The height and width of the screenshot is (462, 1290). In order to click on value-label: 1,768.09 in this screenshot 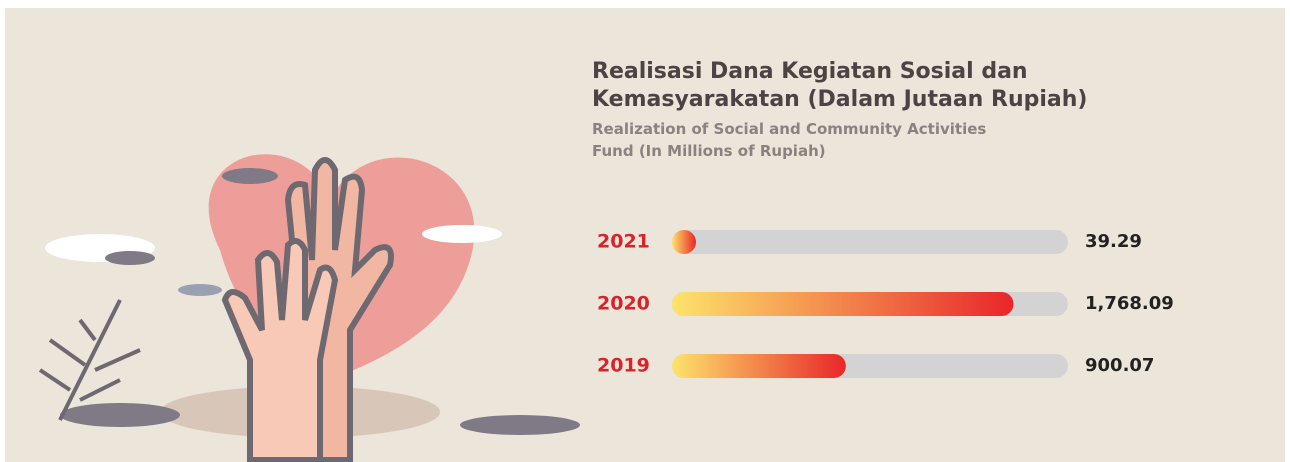, I will do `click(1129, 303)`.